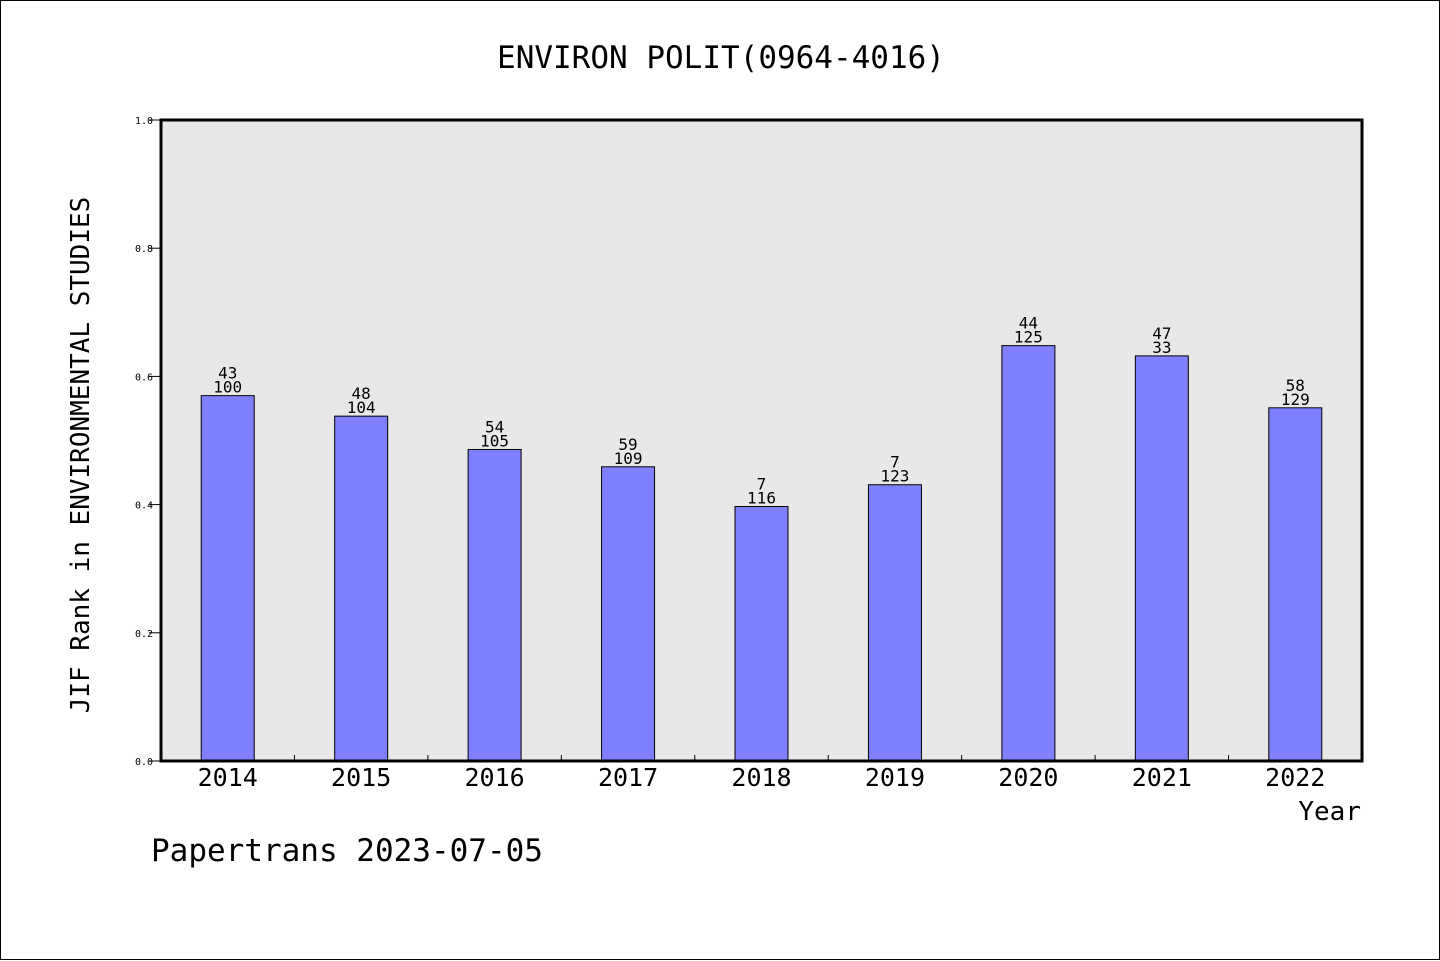  Describe the element at coordinates (1028, 553) in the screenshot. I see `bar-2020` at that location.